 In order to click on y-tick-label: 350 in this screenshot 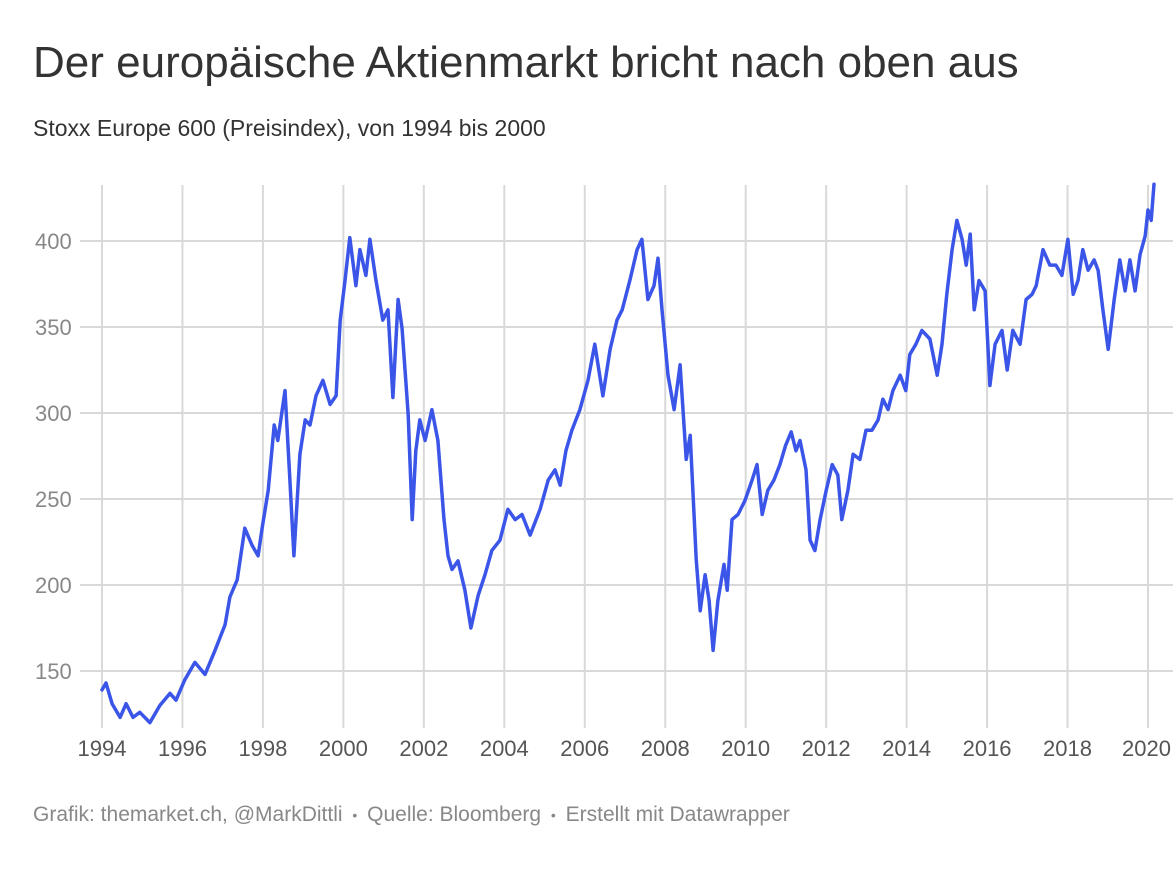, I will do `click(53, 327)`.